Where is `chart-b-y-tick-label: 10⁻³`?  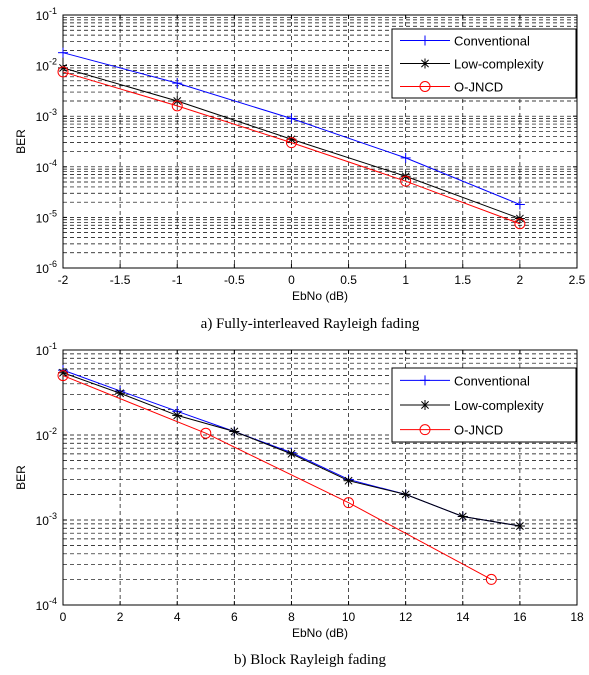 chart-b-y-tick-label: 10⁻³ is located at coordinates (46, 519).